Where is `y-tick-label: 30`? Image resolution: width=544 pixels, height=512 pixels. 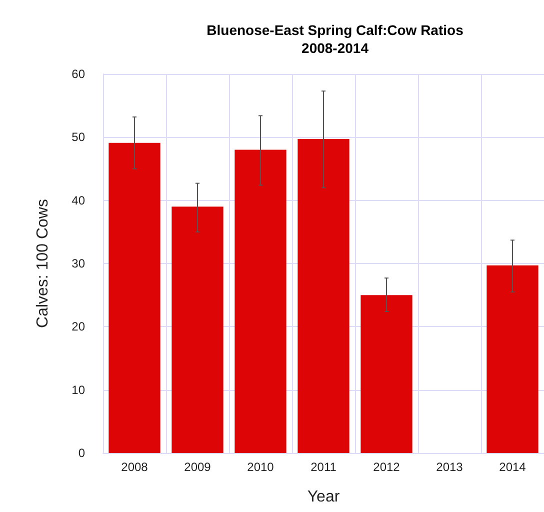 y-tick-label: 30 is located at coordinates (79, 263).